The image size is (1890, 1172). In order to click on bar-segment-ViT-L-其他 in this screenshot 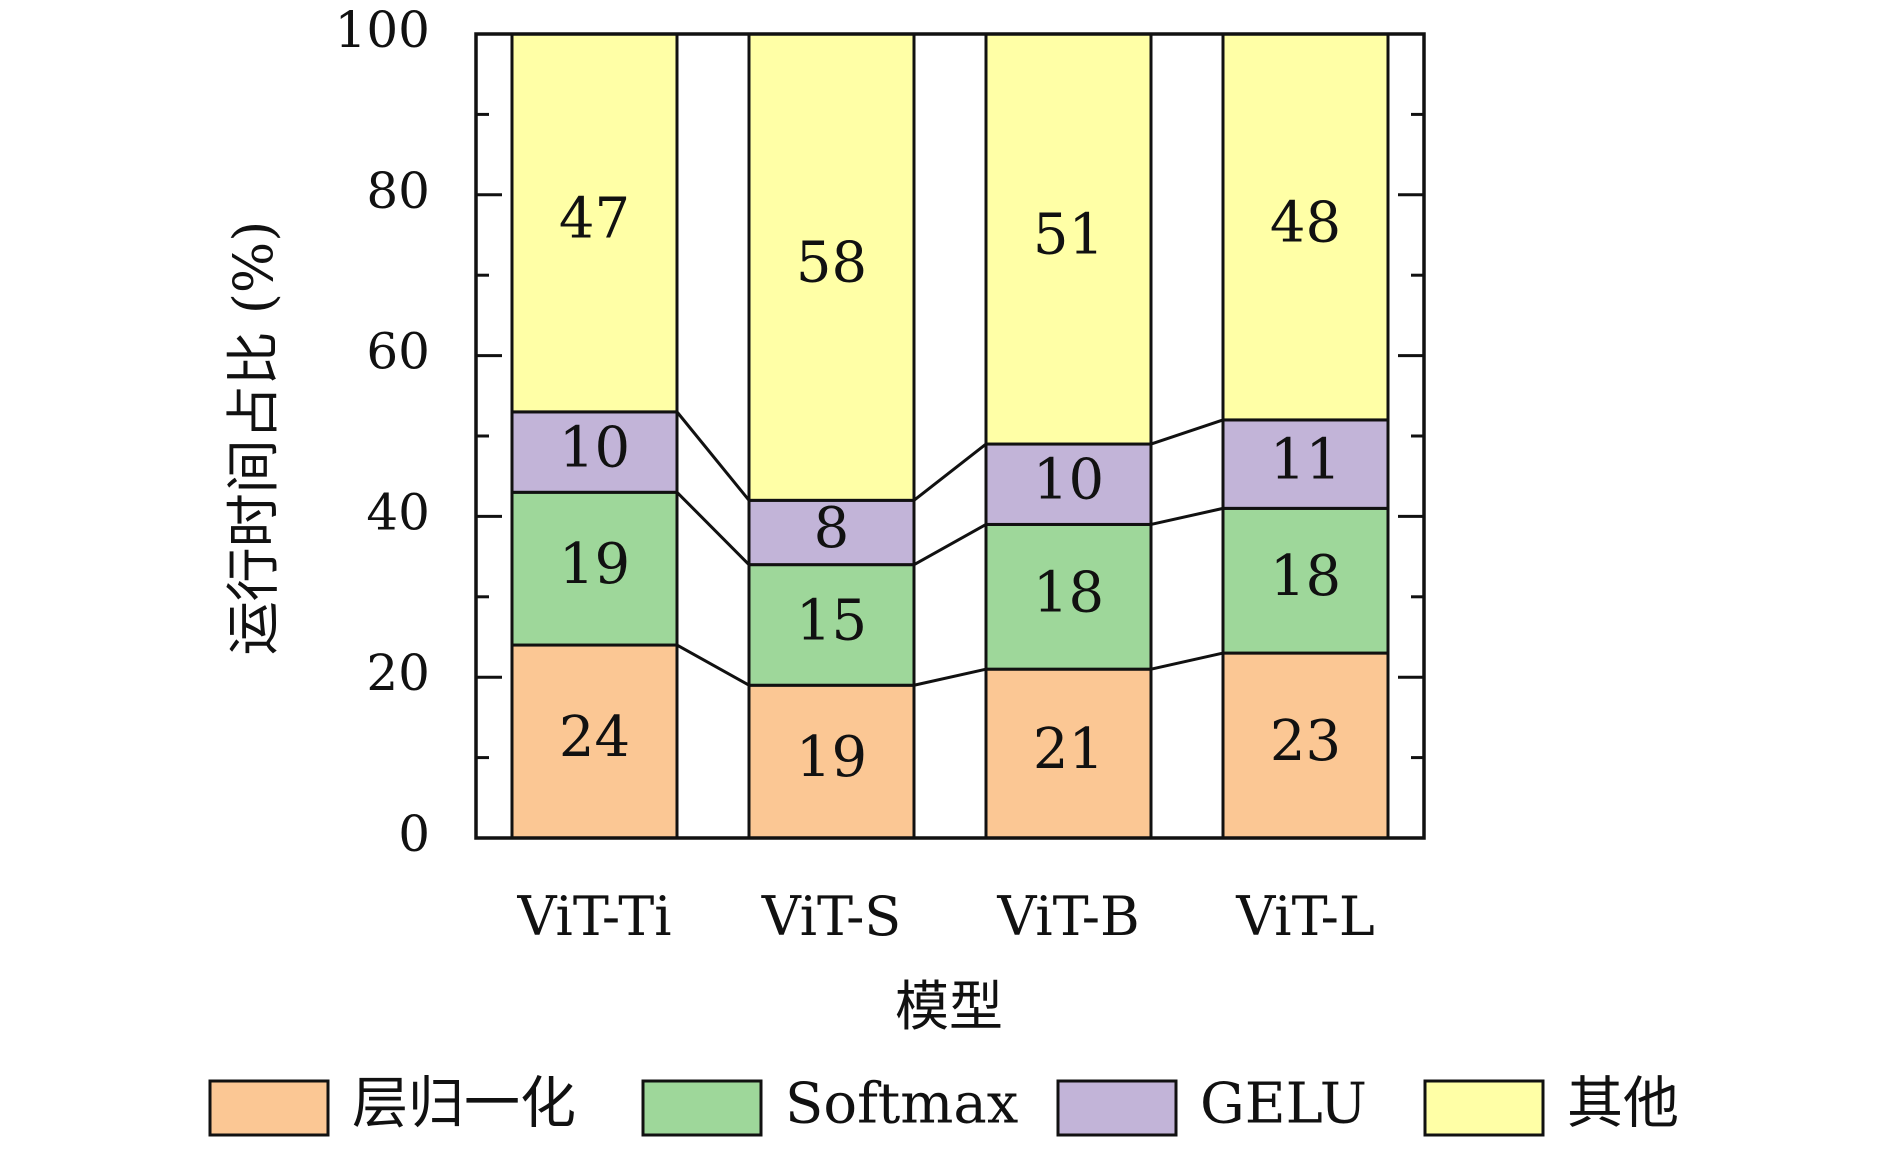, I will do `click(1305, 227)`.